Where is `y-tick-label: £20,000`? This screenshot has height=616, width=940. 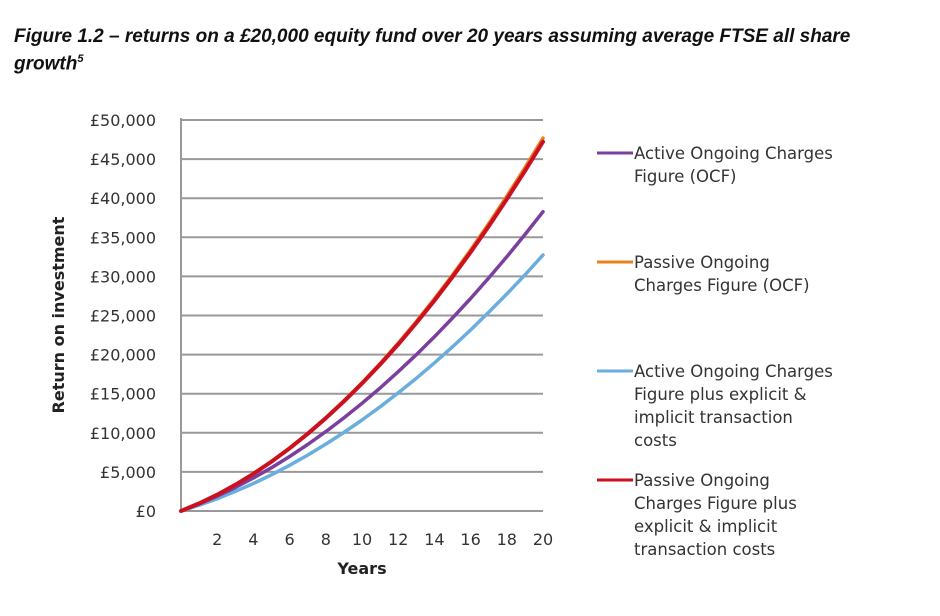 y-tick-label: £20,000 is located at coordinates (123, 355).